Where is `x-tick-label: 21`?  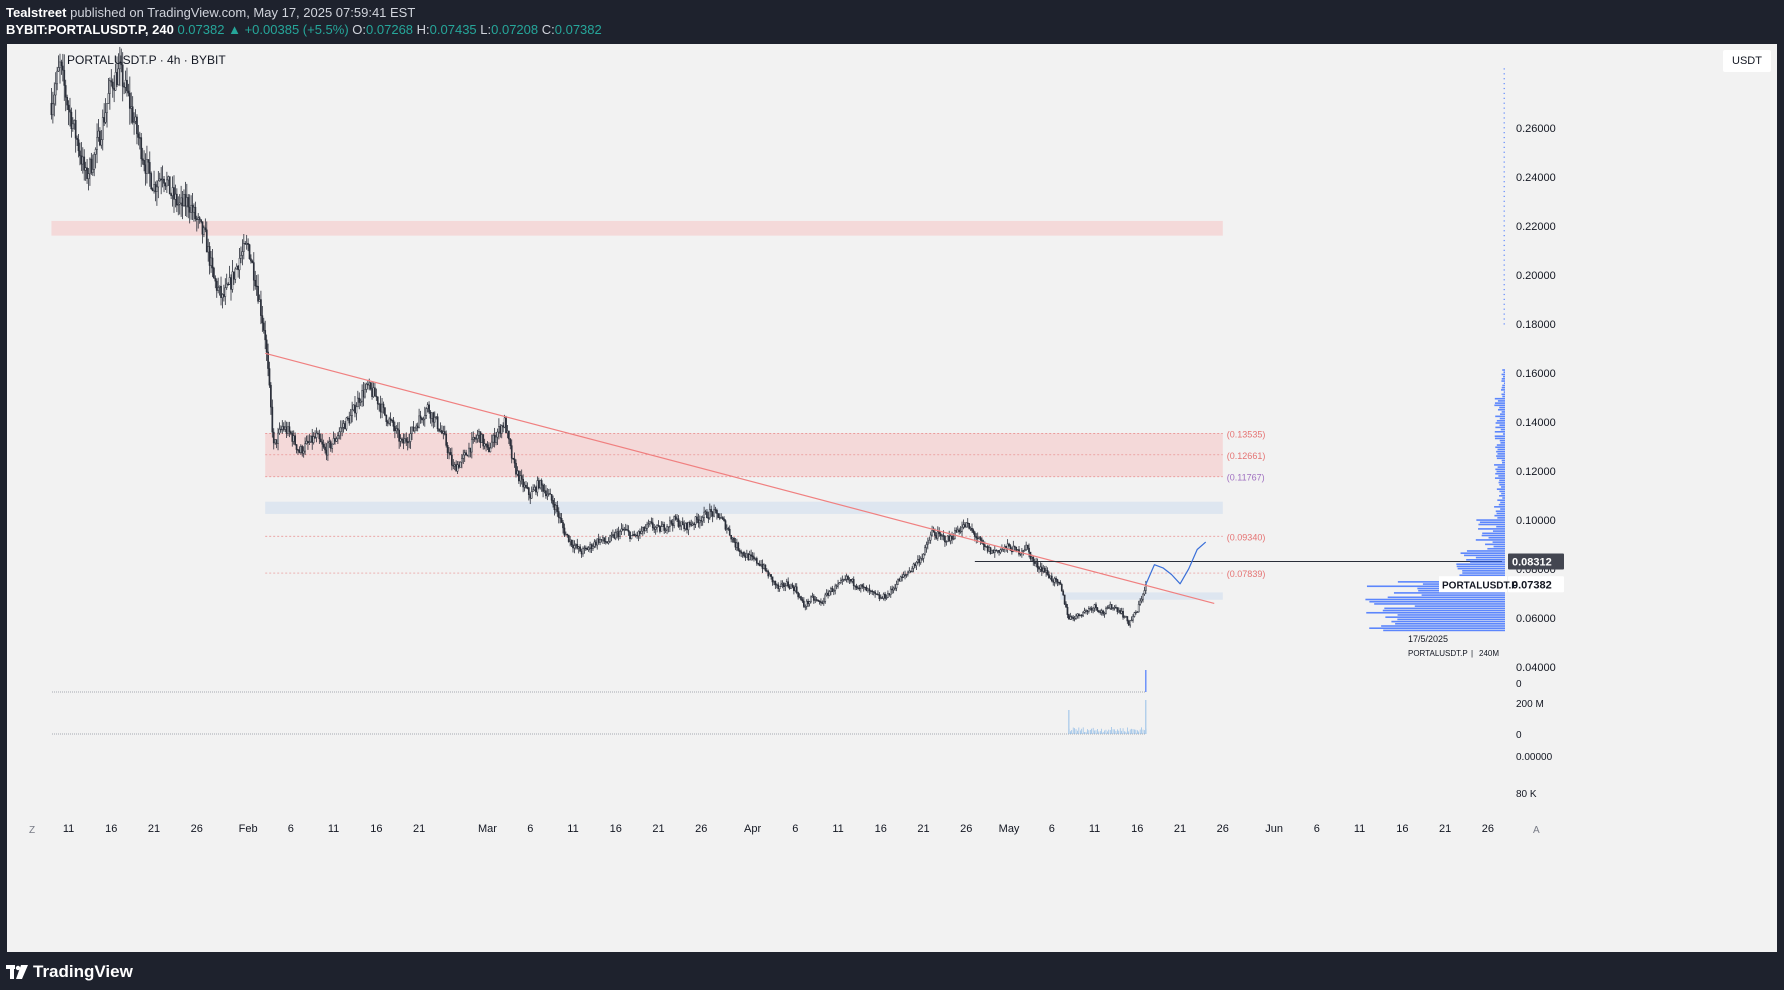
x-tick-label: 21 is located at coordinates (1445, 829).